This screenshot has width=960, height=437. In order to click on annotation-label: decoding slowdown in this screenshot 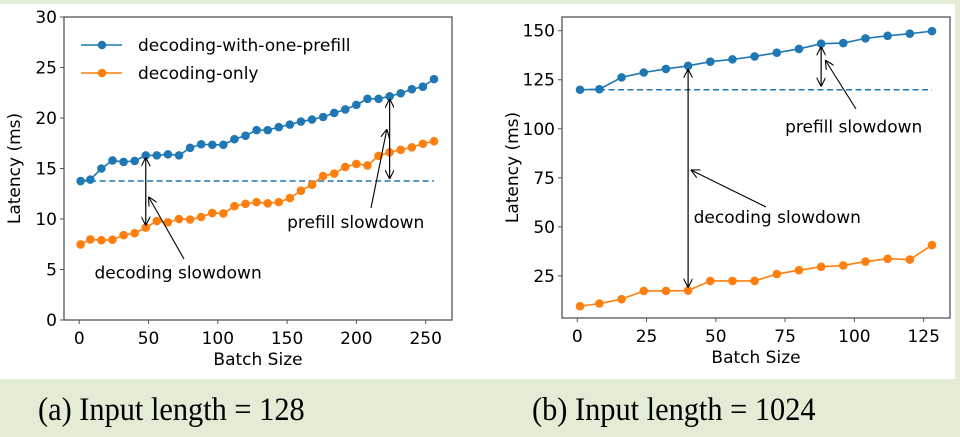, I will do `click(177, 274)`.